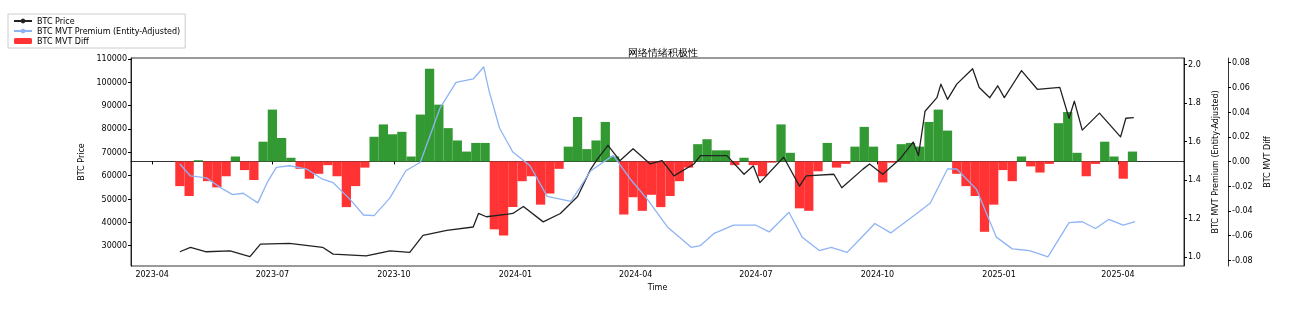 The image size is (1298, 310). Describe the element at coordinates (756, 274) in the screenshot. I see `x-tick-label: 2024-07` at that location.